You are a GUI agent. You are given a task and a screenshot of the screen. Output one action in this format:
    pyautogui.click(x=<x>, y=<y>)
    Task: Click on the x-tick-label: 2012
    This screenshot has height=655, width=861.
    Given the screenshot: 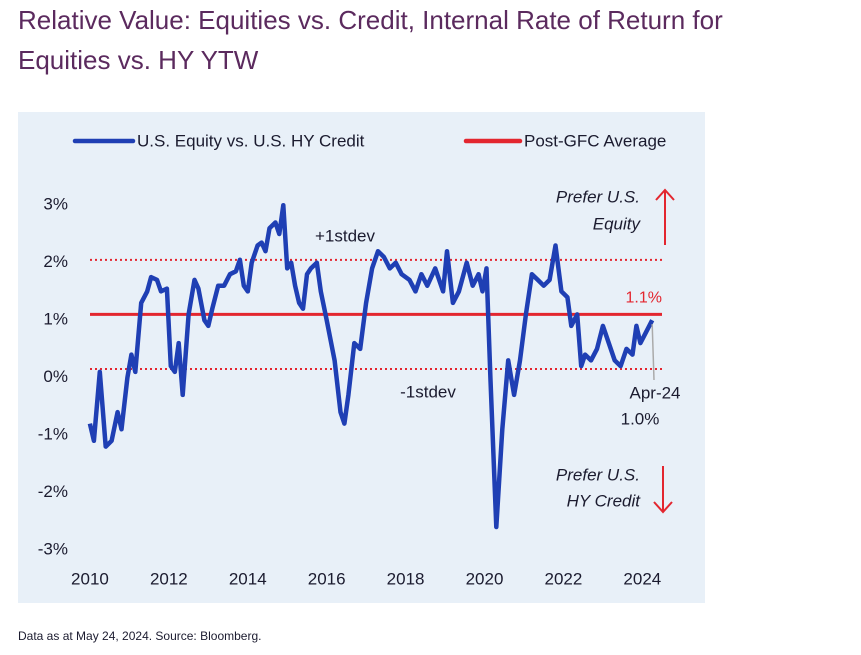 What is the action you would take?
    pyautogui.click(x=169, y=578)
    